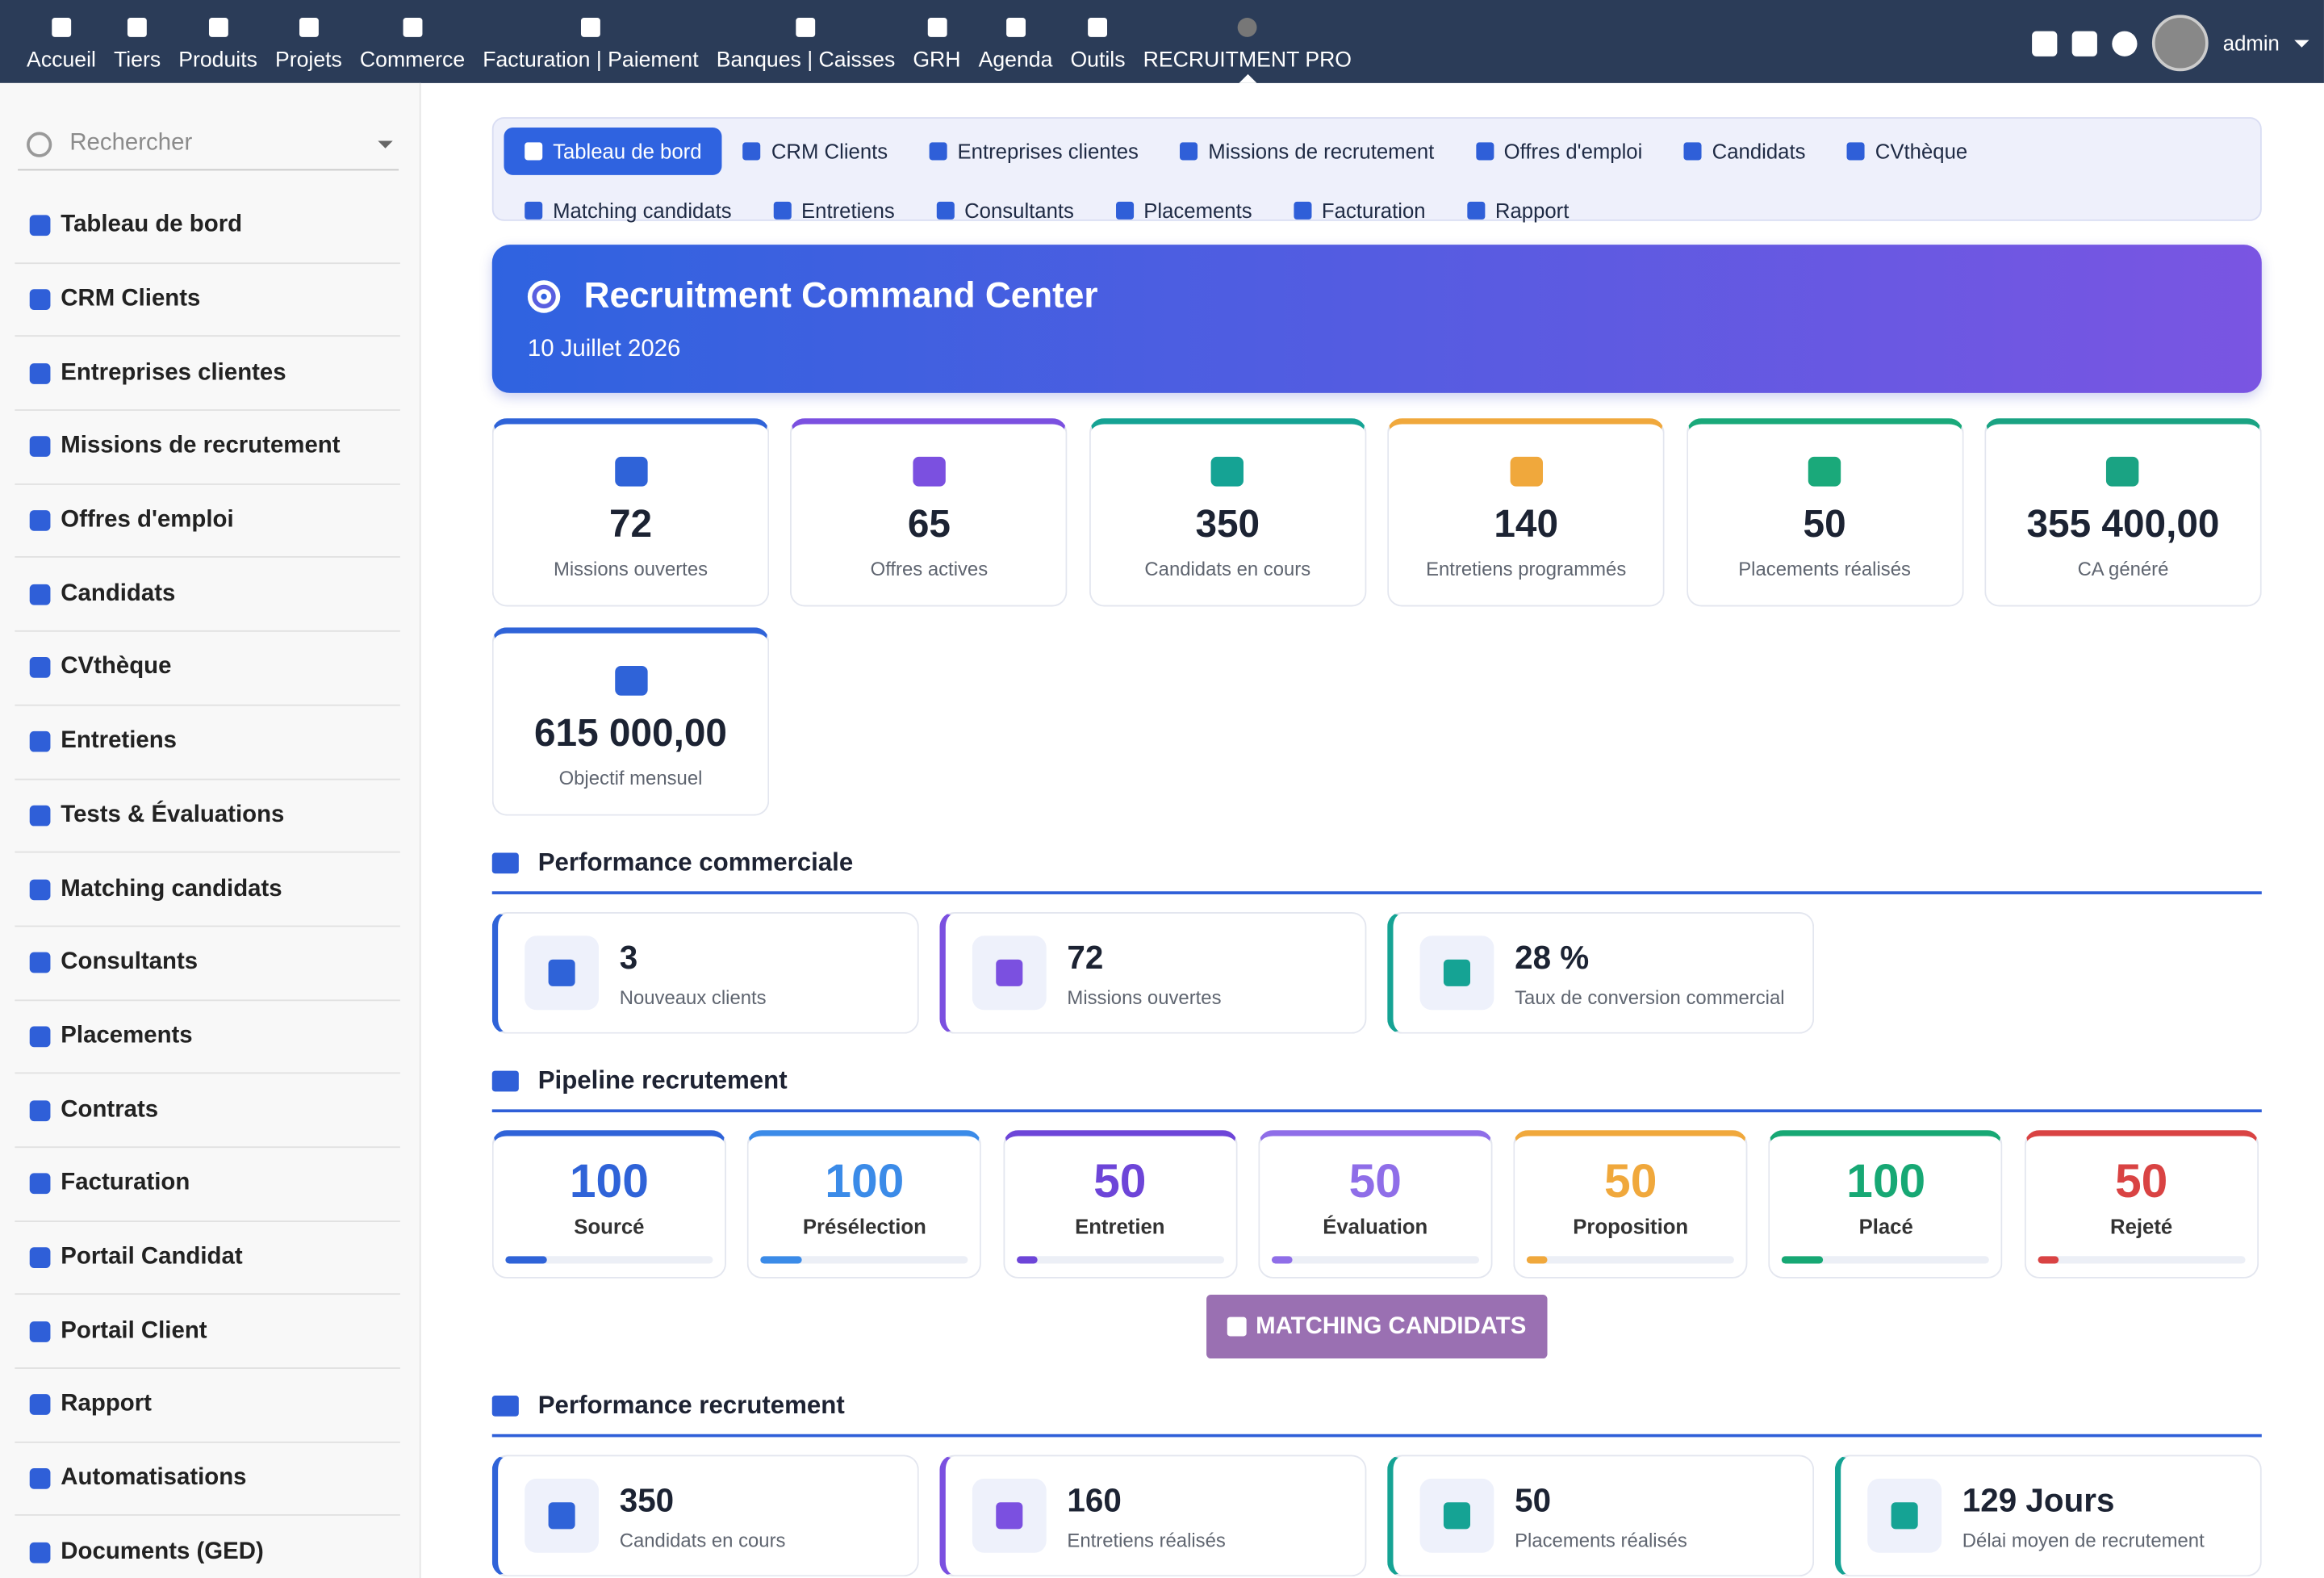 Image resolution: width=2324 pixels, height=1578 pixels. What do you see at coordinates (2180, 43) in the screenshot?
I see `user-avatar` at bounding box center [2180, 43].